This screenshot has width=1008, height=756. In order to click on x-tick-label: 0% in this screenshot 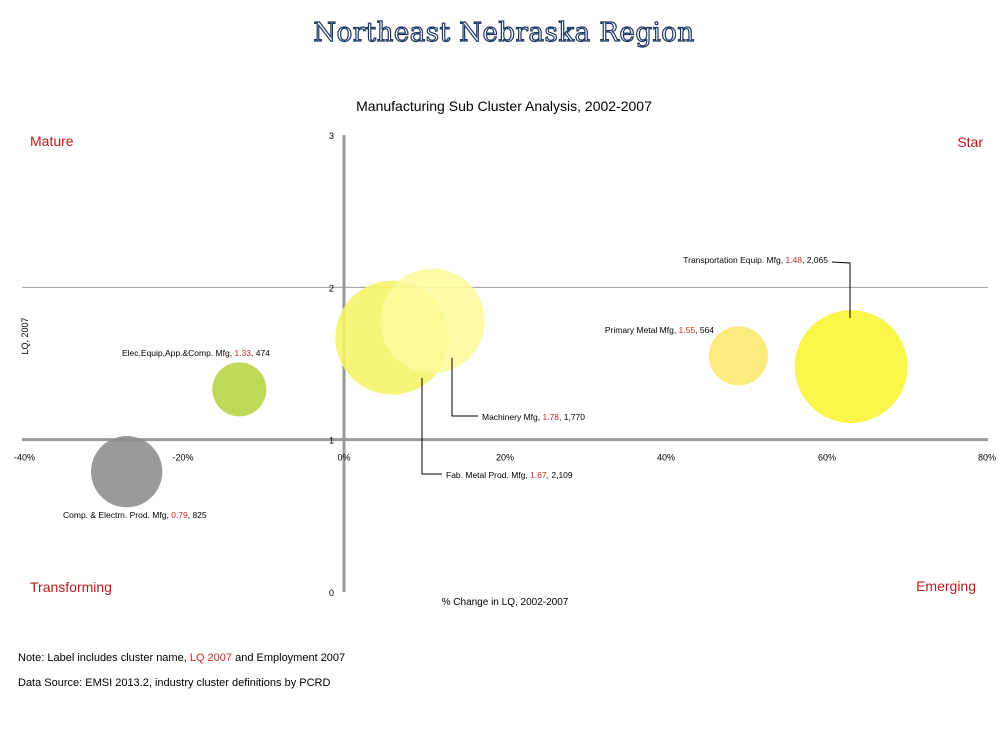, I will do `click(343, 458)`.